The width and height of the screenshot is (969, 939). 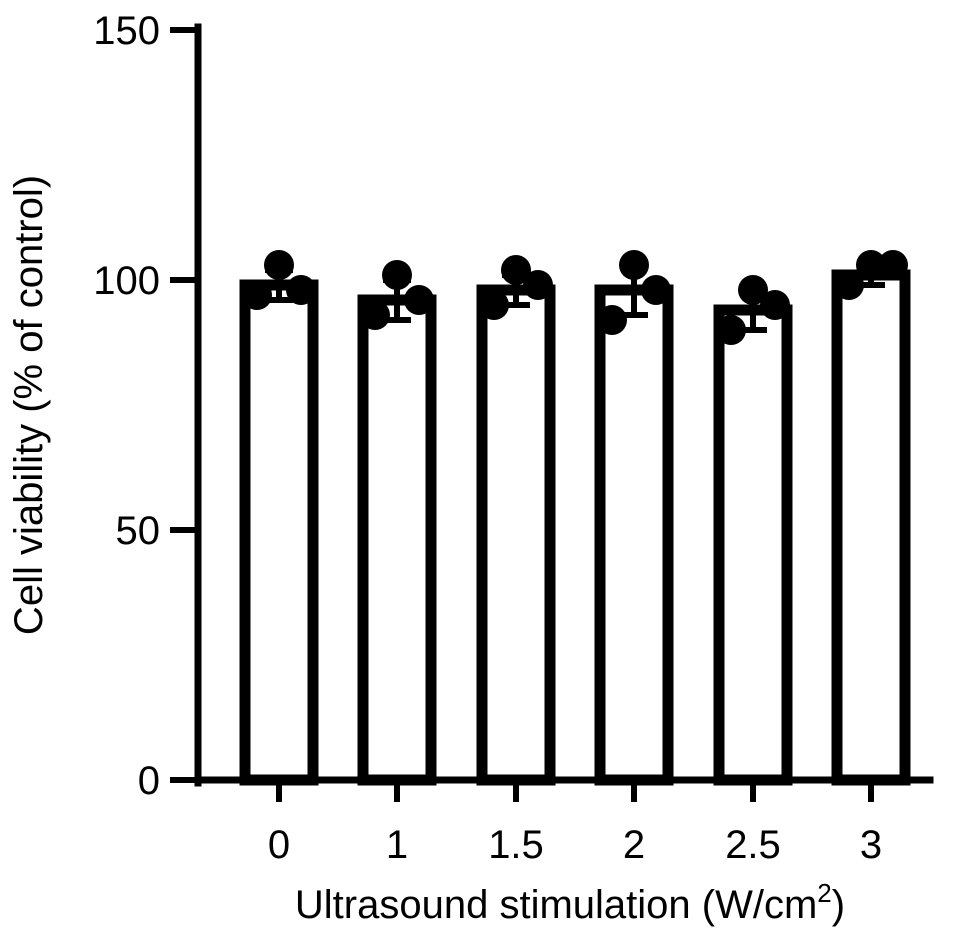 I want to click on x-tick-label-0: 0, so click(x=279, y=845).